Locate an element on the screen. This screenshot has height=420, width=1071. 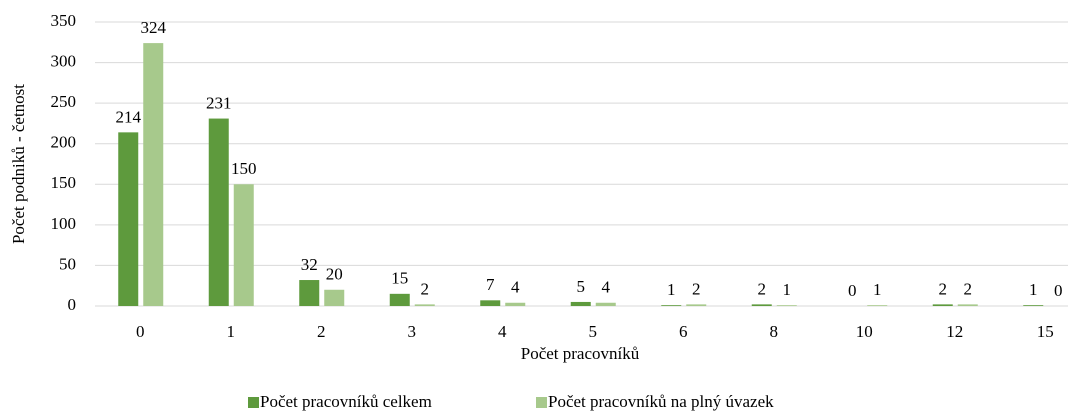
data-label: 324 is located at coordinates (154, 27).